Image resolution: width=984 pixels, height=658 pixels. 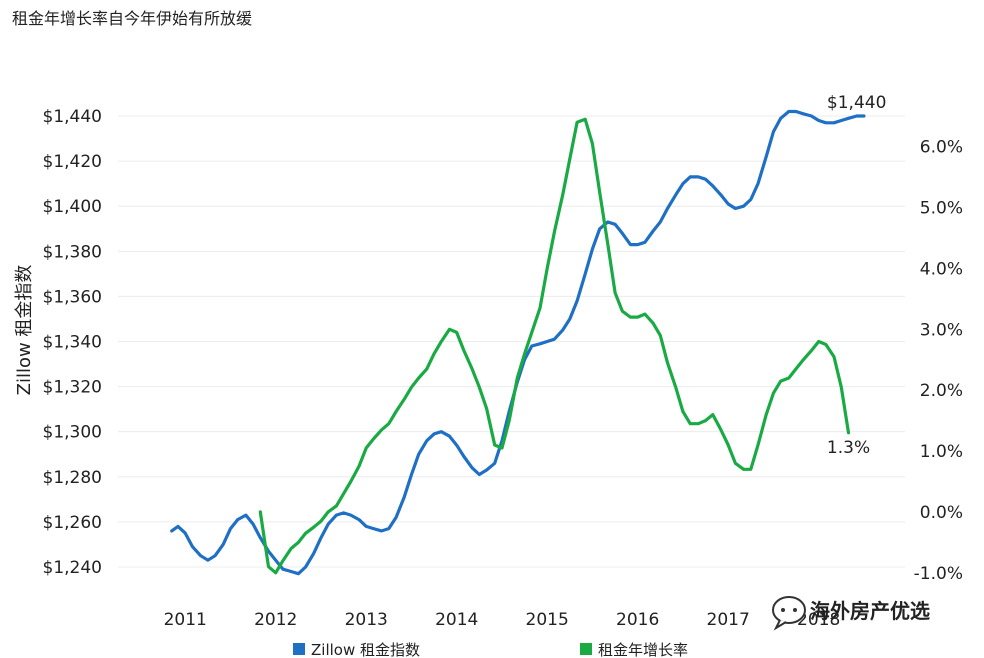 What do you see at coordinates (366, 620) in the screenshot?
I see `x-tick-label: 2013` at bounding box center [366, 620].